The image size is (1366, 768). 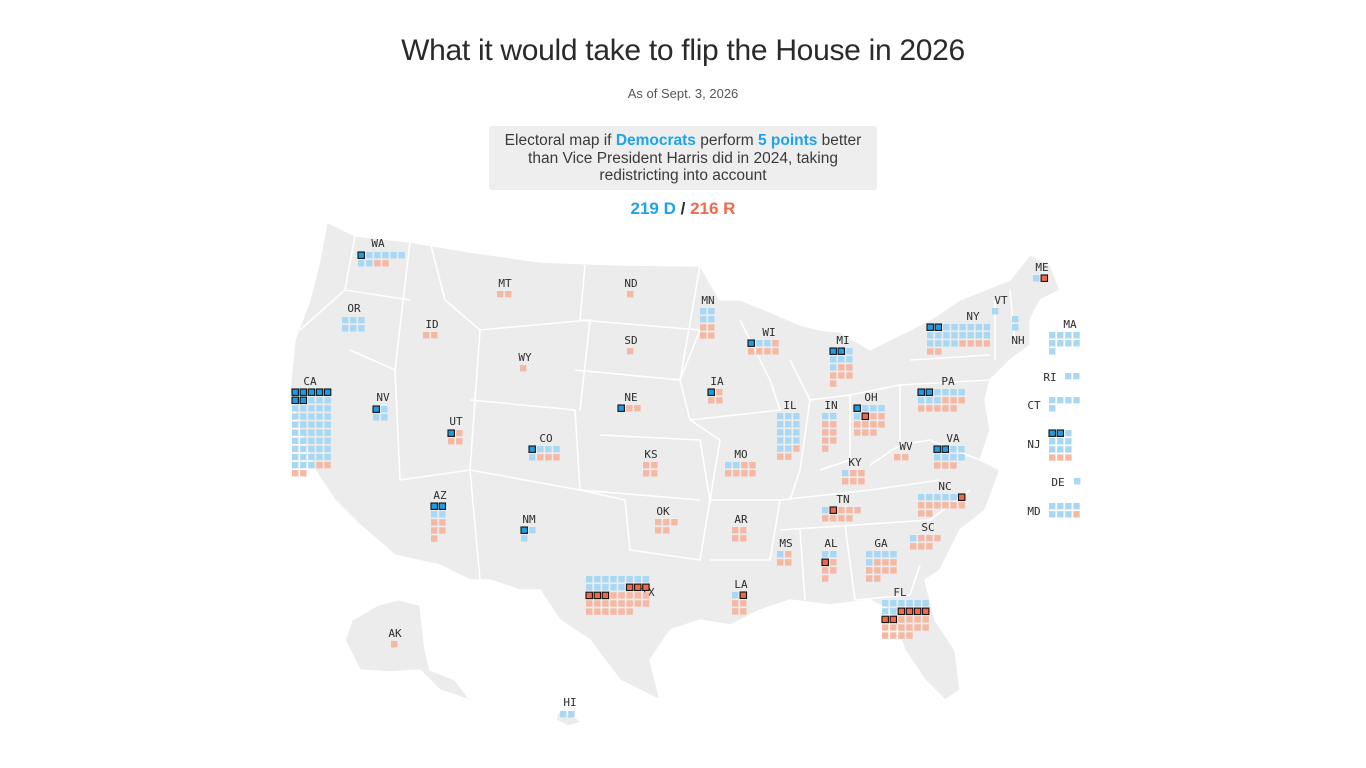 What do you see at coordinates (378, 243) in the screenshot?
I see `state-label-wa: WA` at bounding box center [378, 243].